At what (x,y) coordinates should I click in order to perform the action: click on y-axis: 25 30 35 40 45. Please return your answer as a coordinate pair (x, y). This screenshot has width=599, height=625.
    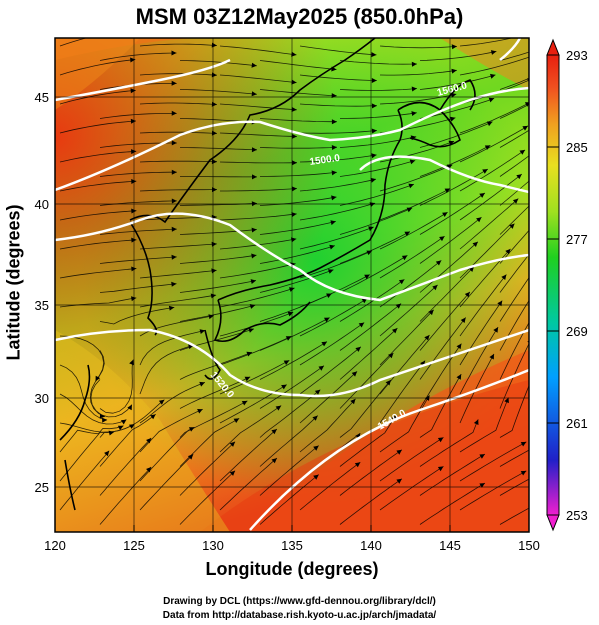
    Looking at the image, I should click on (42, 292).